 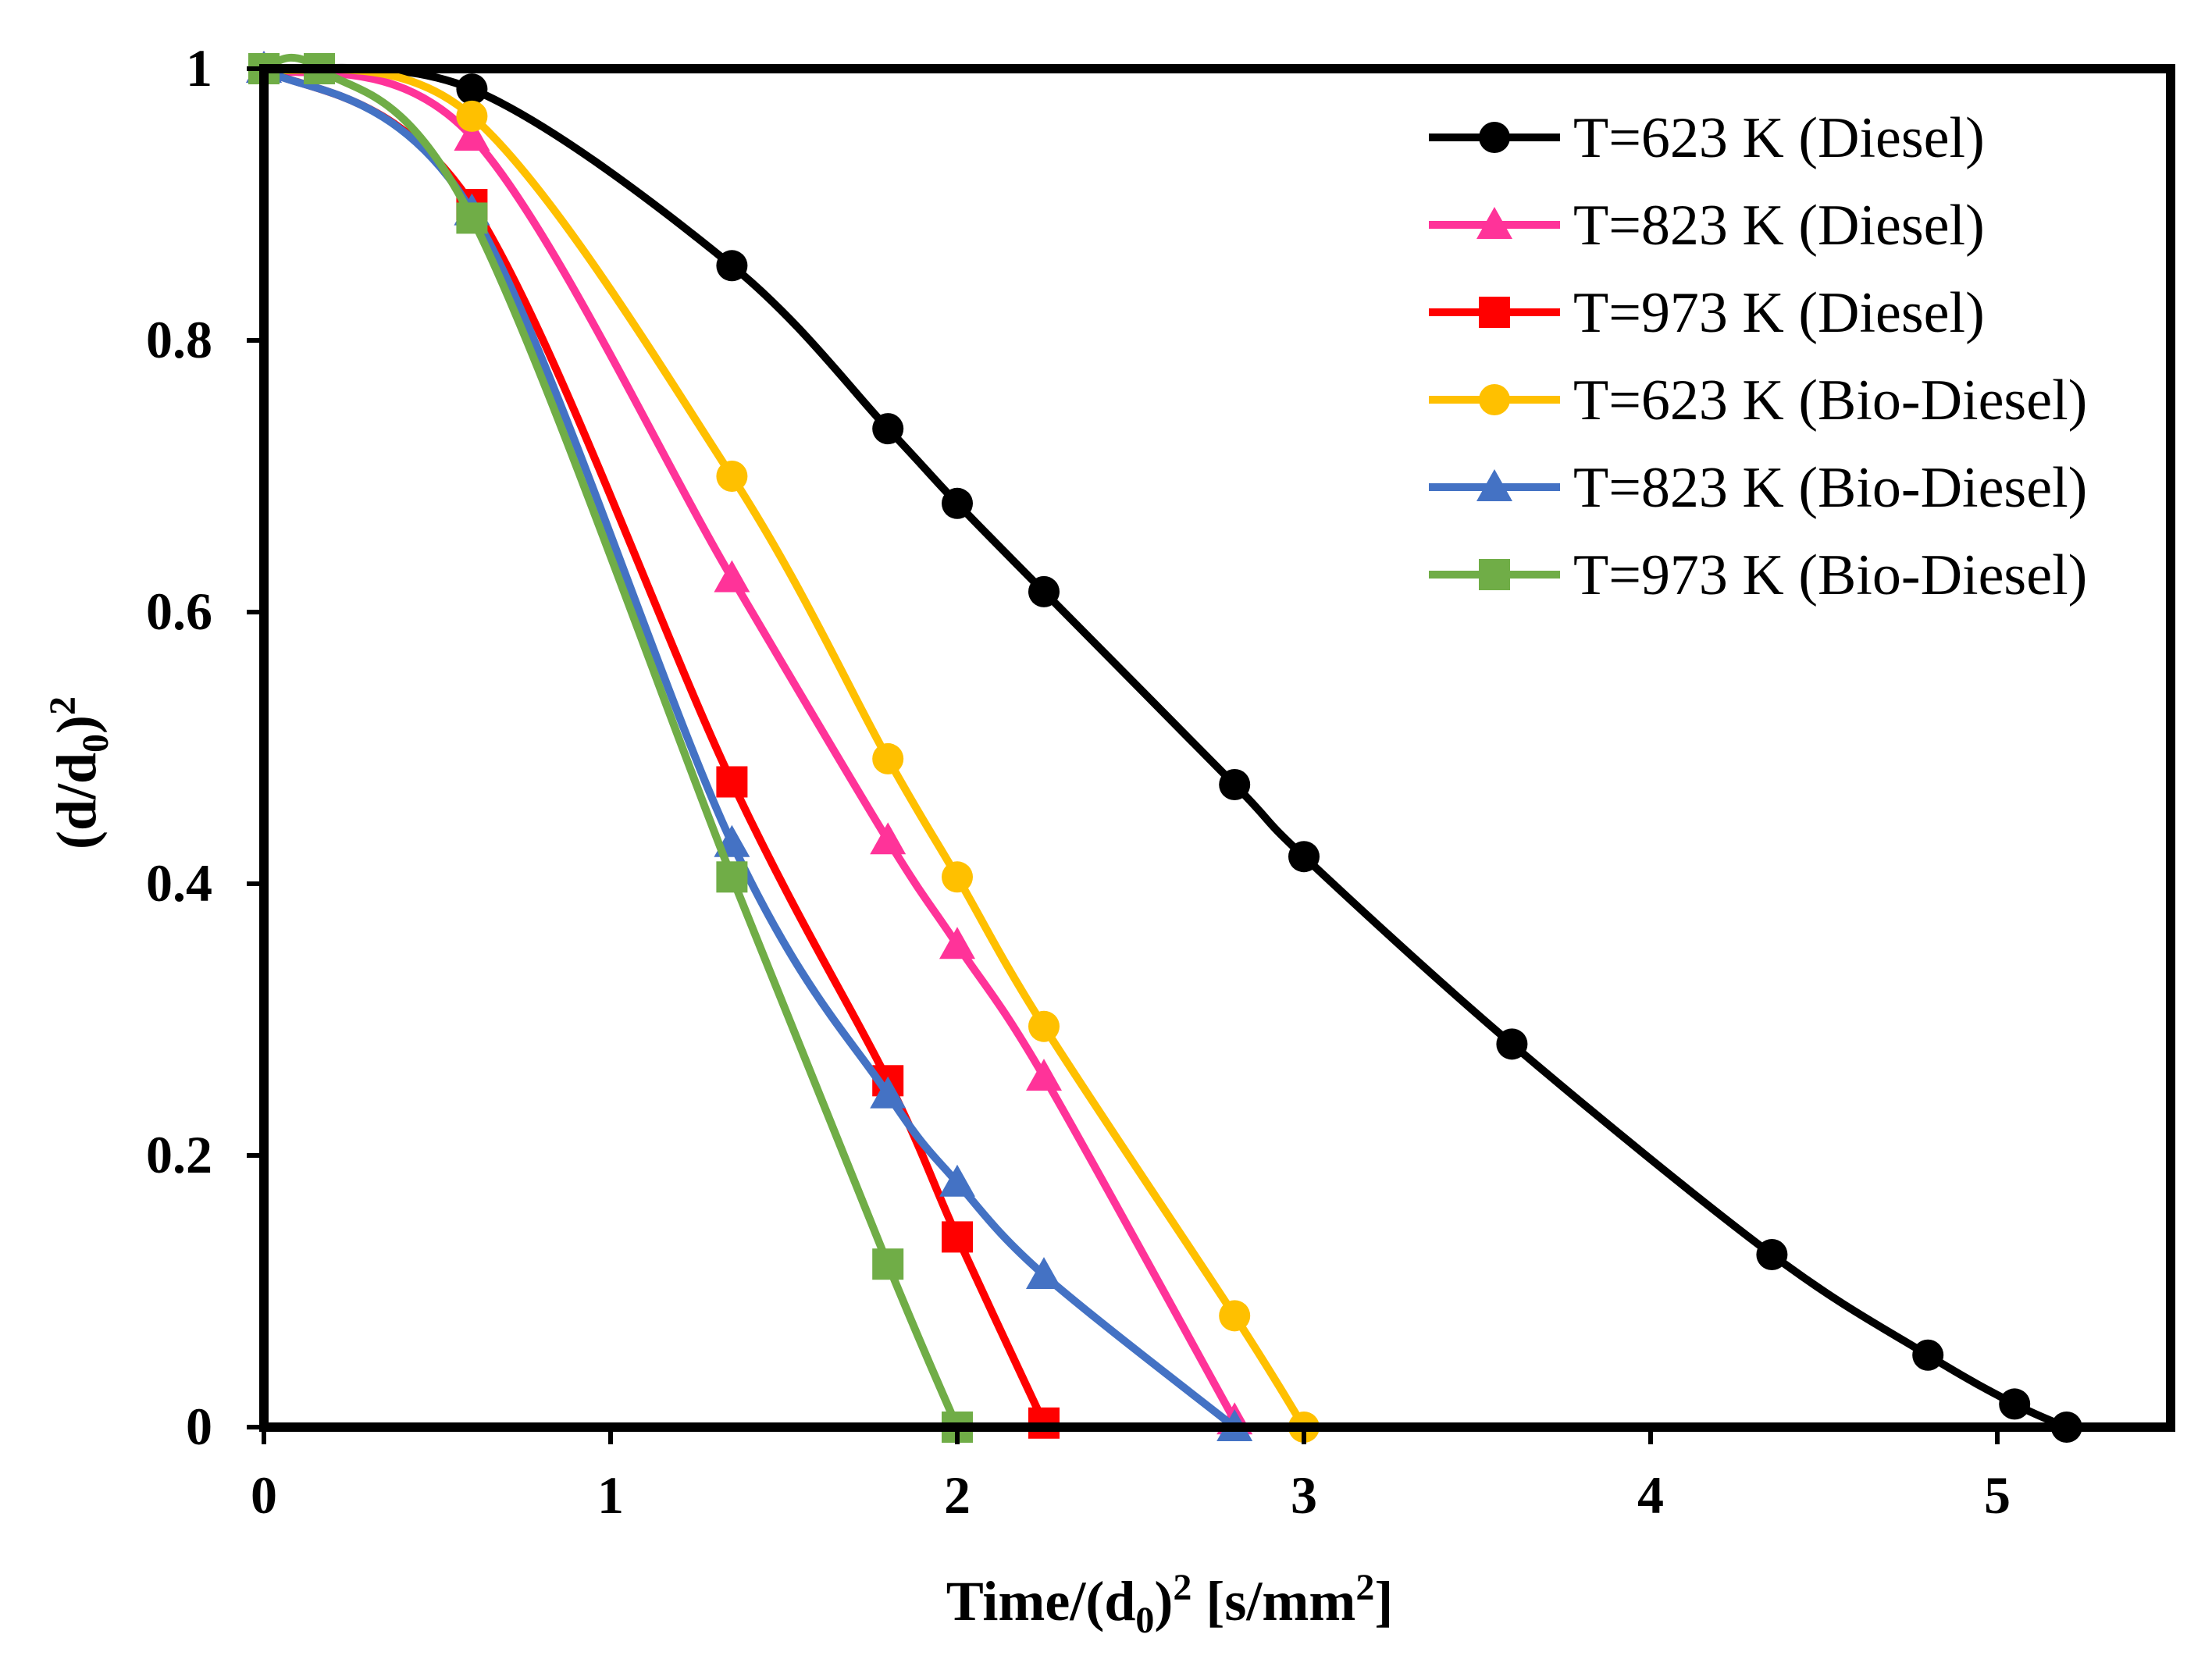 I want to click on x-axis-title: Time/(d0)2 [s/mm2], so click(x=1170, y=1604).